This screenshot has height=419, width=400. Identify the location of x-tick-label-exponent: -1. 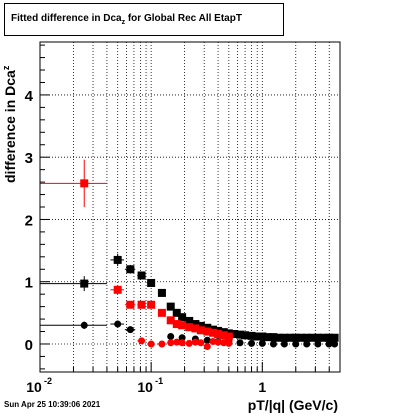
(159, 381).